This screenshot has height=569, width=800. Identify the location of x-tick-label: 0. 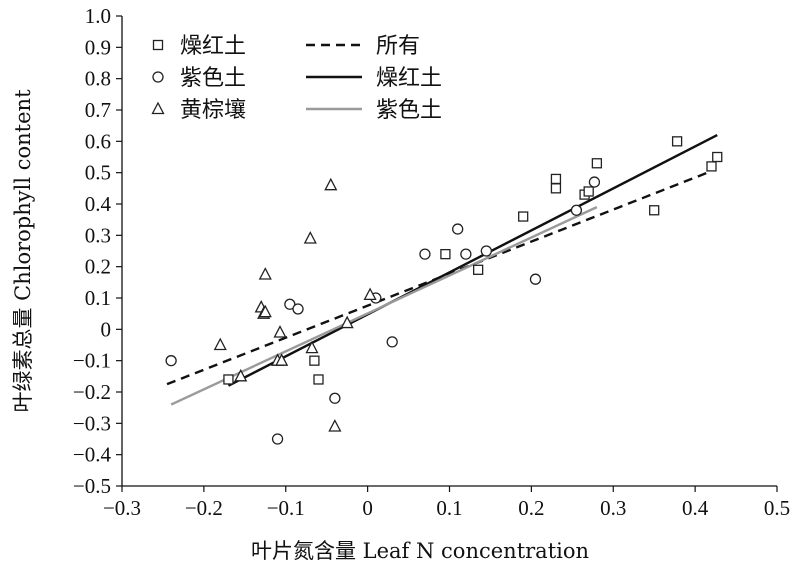
(367, 508).